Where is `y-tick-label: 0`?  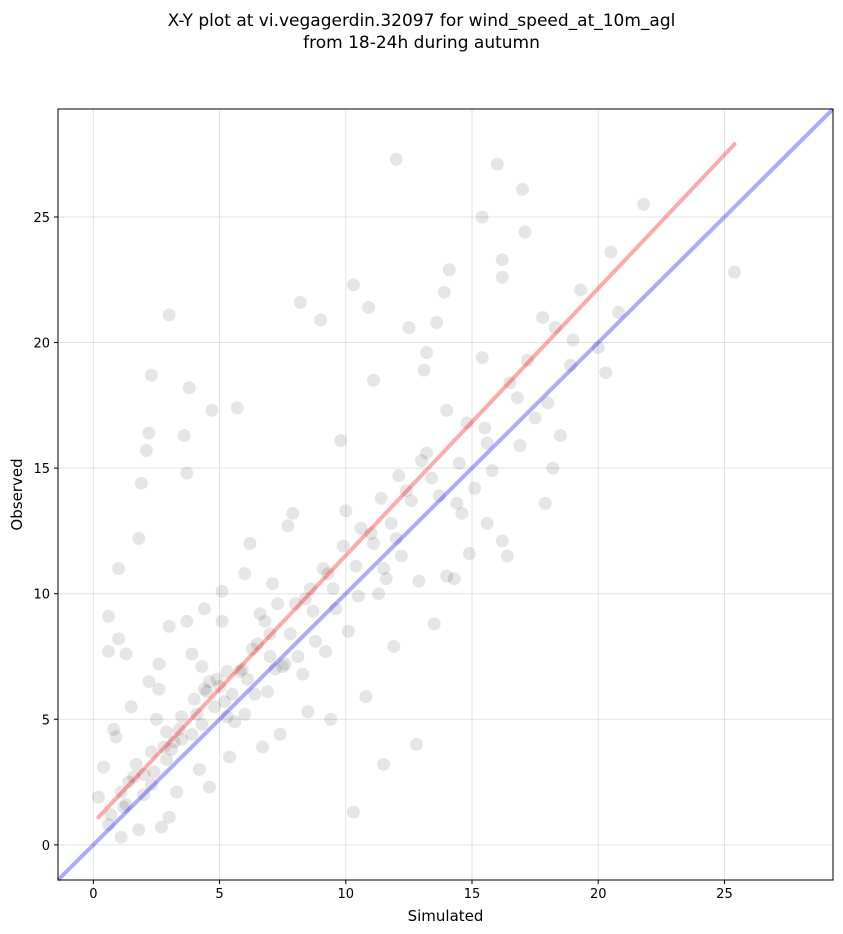
y-tick-label: 0 is located at coordinates (46, 846).